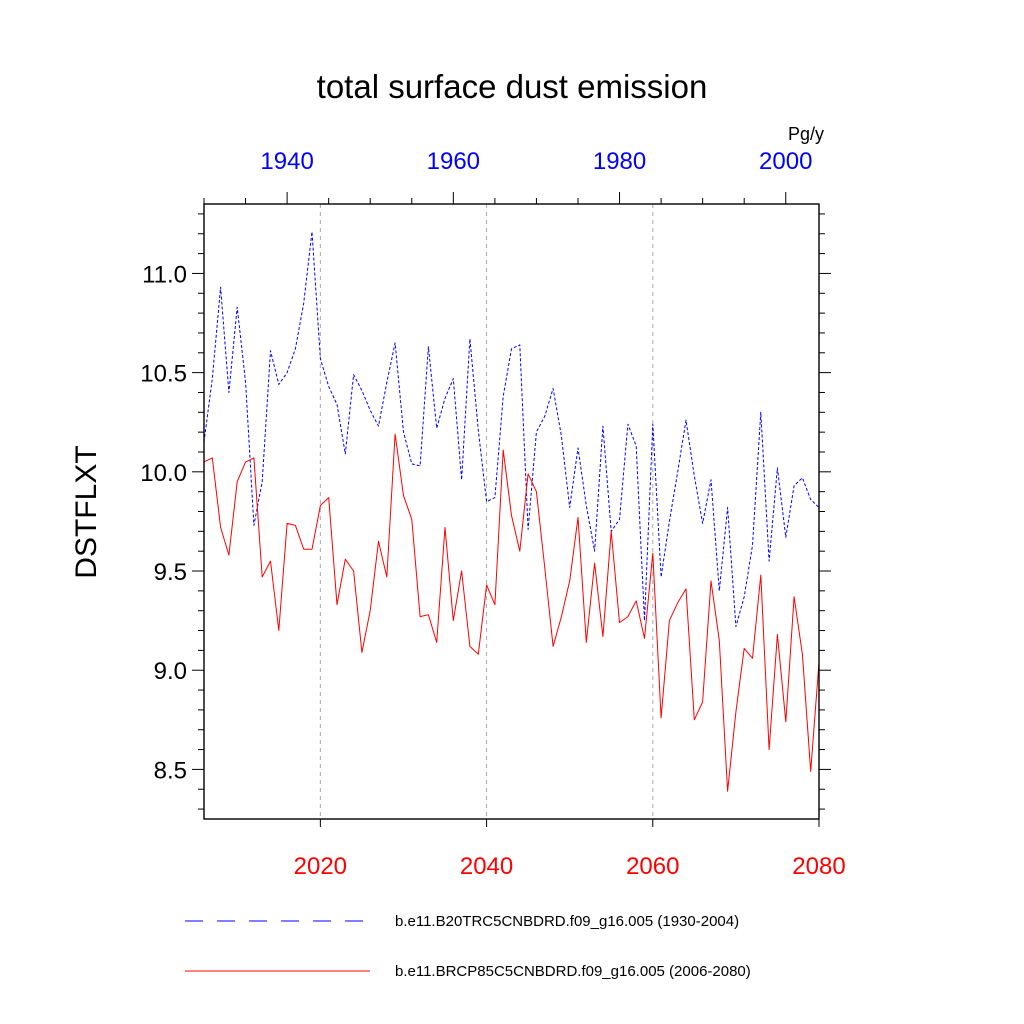 The height and width of the screenshot is (1024, 1024). What do you see at coordinates (170, 572) in the screenshot?
I see `y-tick-label: 9.5` at bounding box center [170, 572].